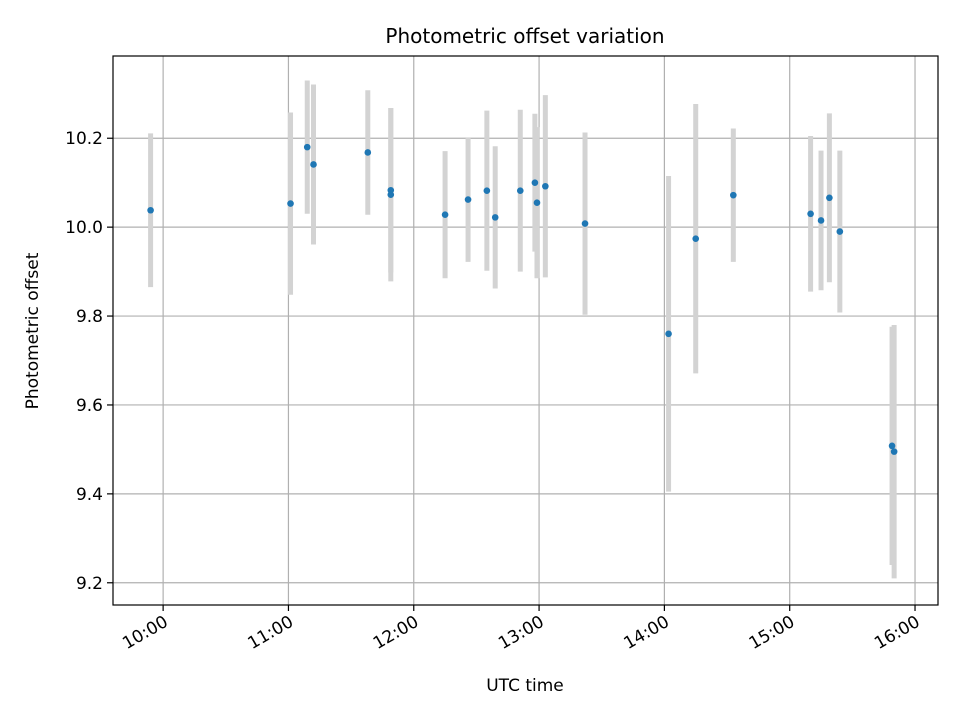 Image resolution: width=960 pixels, height=724 pixels. I want to click on y-tick-label: 9.8, so click(89, 317).